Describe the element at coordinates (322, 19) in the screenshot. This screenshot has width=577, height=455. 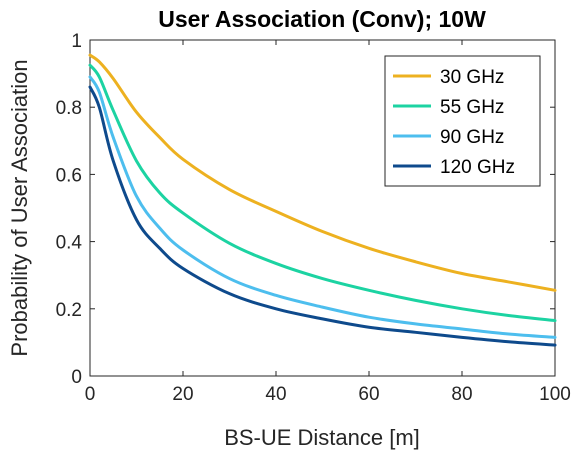
I see `chart-title: User Association (Conv); 10W` at that location.